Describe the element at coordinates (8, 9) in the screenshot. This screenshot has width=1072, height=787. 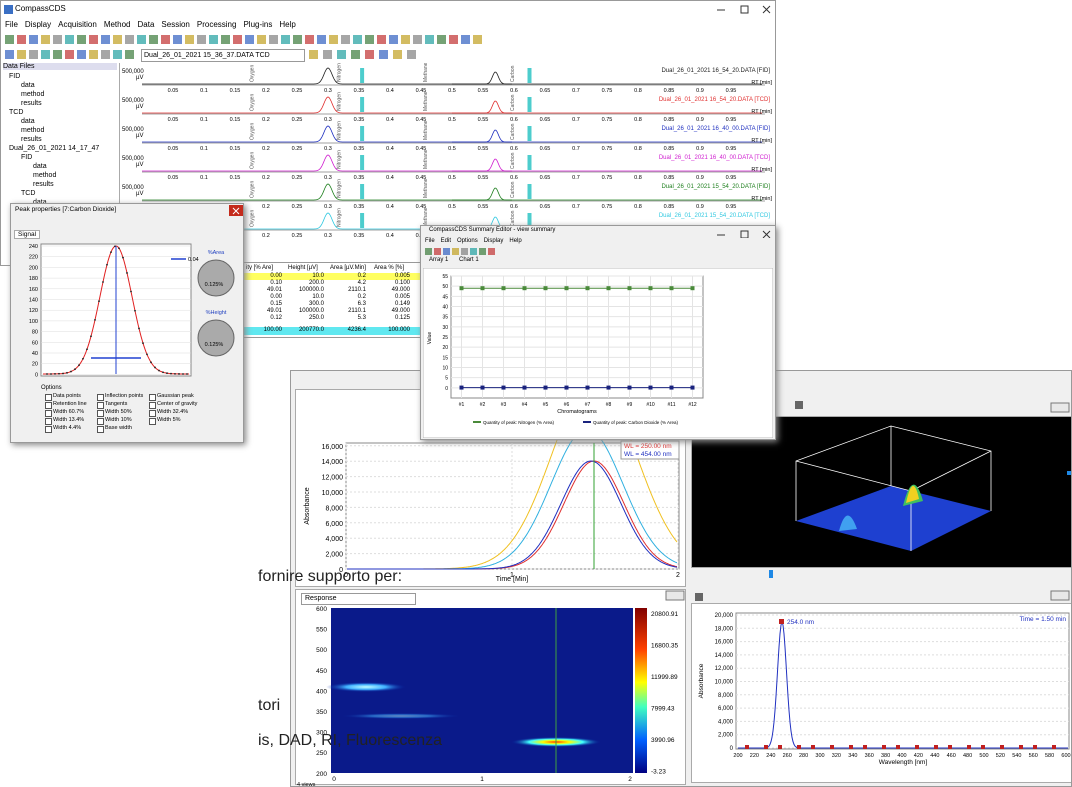
I see `app-icon` at that location.